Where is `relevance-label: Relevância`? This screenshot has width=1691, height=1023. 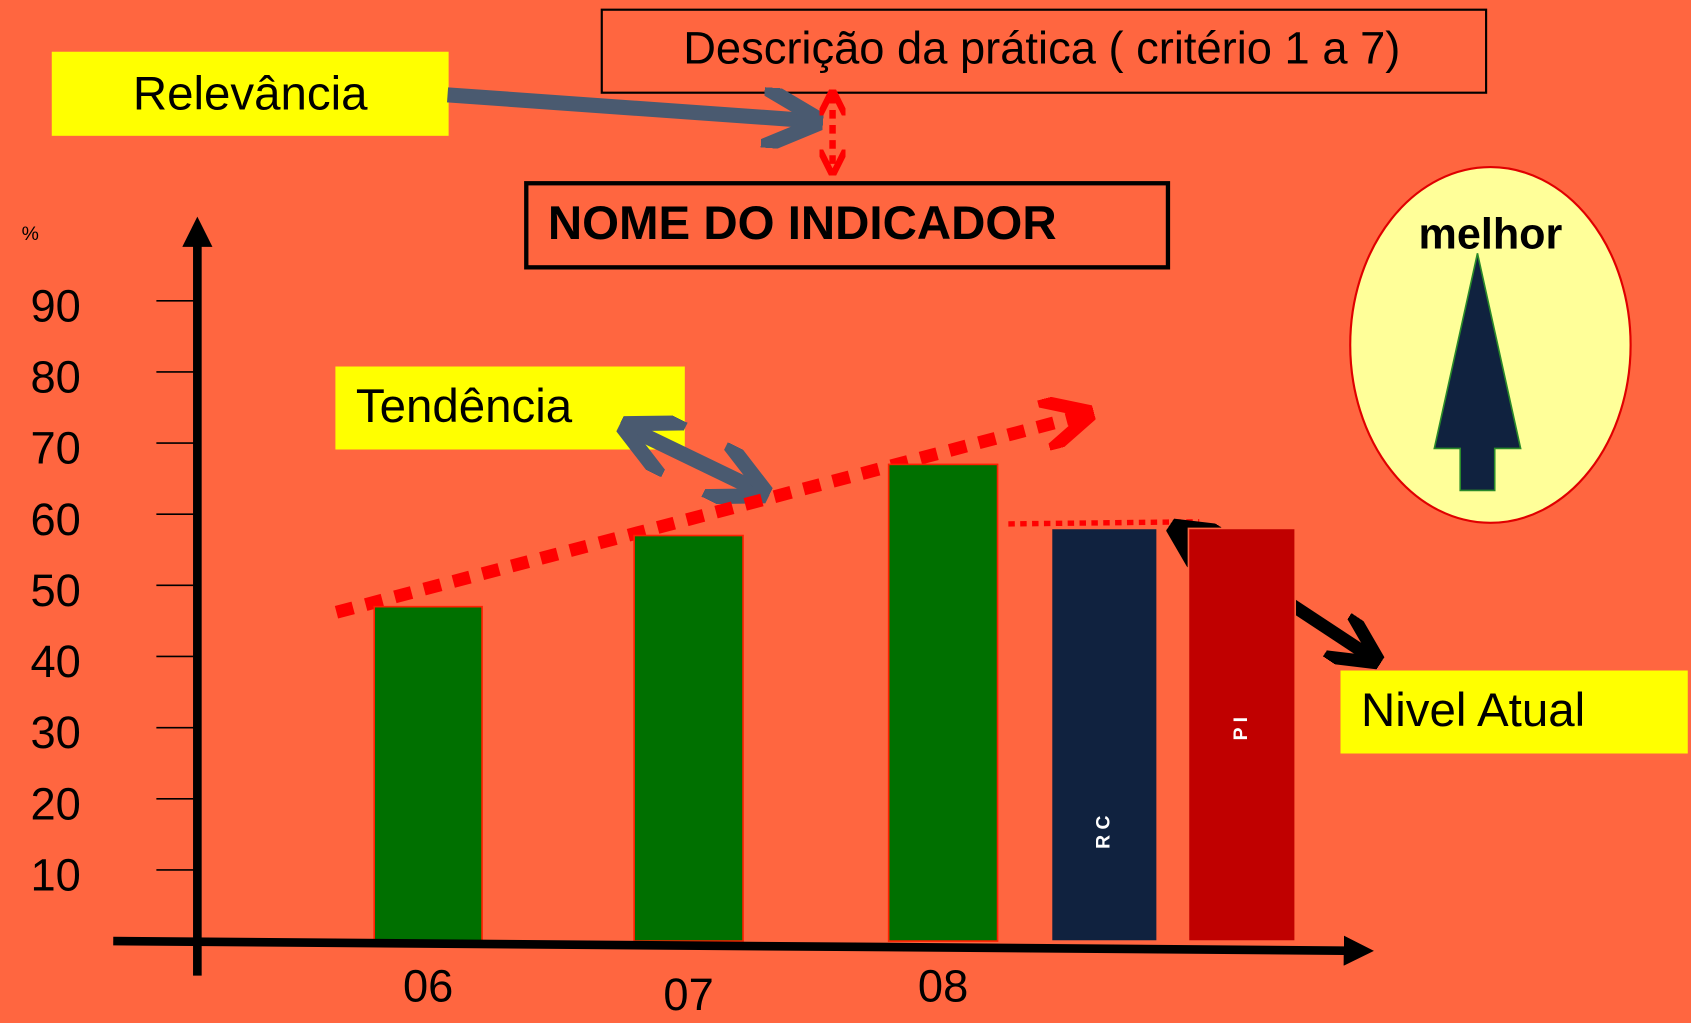
relevance-label: Relevância is located at coordinates (250, 94).